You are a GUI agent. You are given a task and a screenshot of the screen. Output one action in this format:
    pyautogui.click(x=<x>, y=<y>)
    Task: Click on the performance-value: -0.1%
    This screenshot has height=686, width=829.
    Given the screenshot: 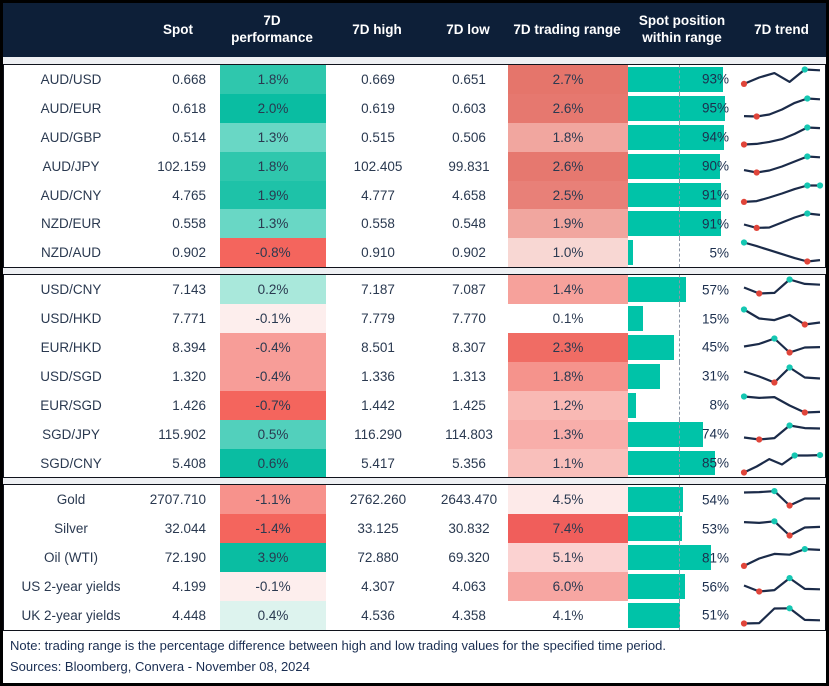 What is the action you would take?
    pyautogui.click(x=273, y=319)
    